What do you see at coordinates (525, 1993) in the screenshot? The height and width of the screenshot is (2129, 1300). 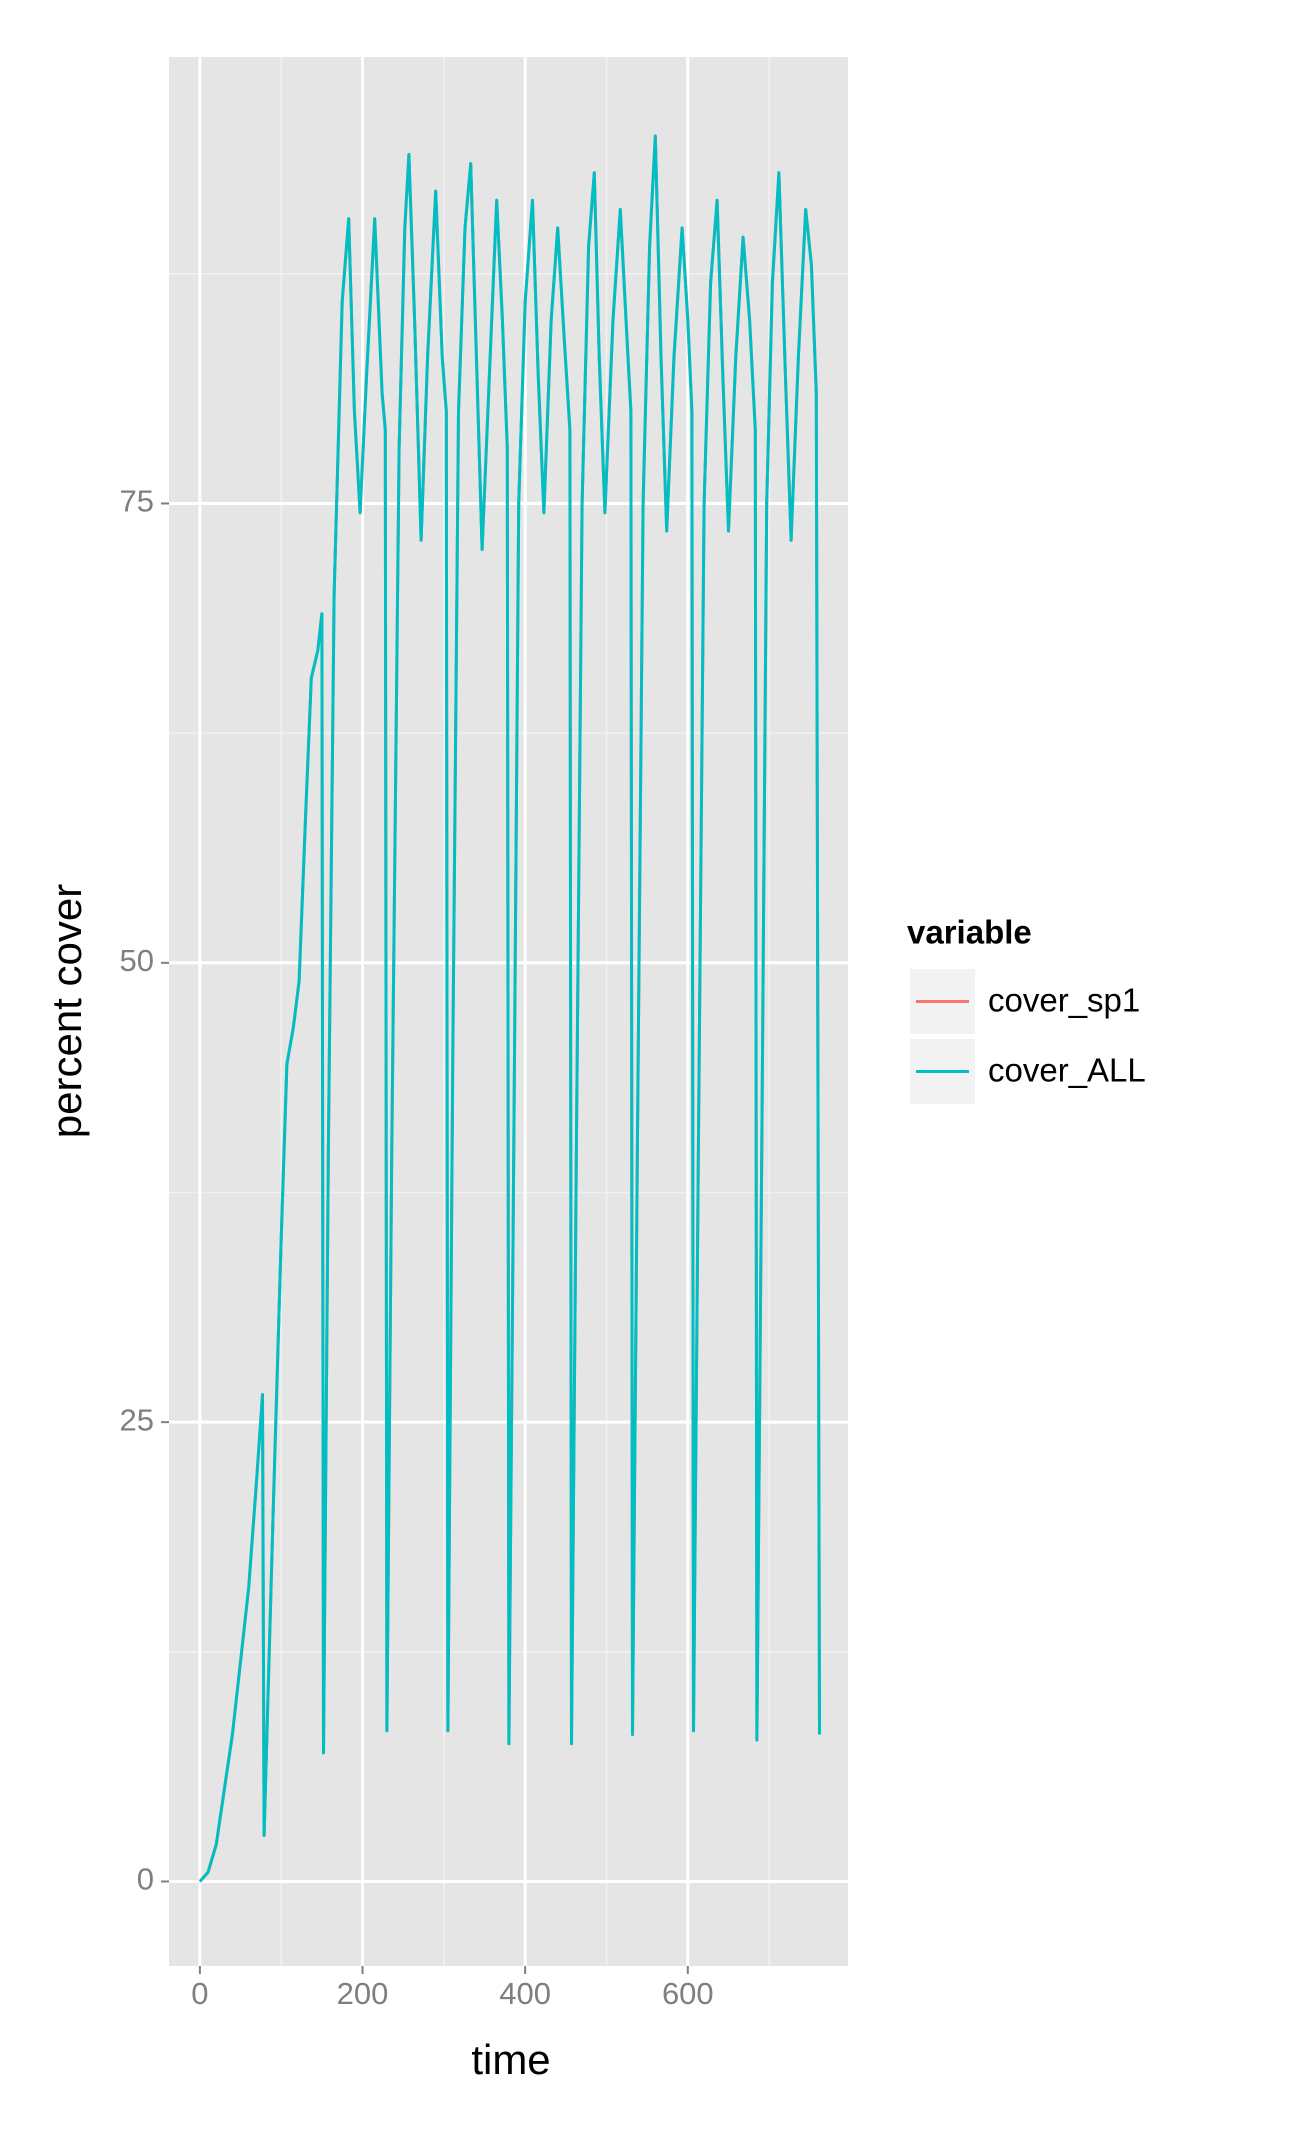 I see `x-tick-label: 400` at bounding box center [525, 1993].